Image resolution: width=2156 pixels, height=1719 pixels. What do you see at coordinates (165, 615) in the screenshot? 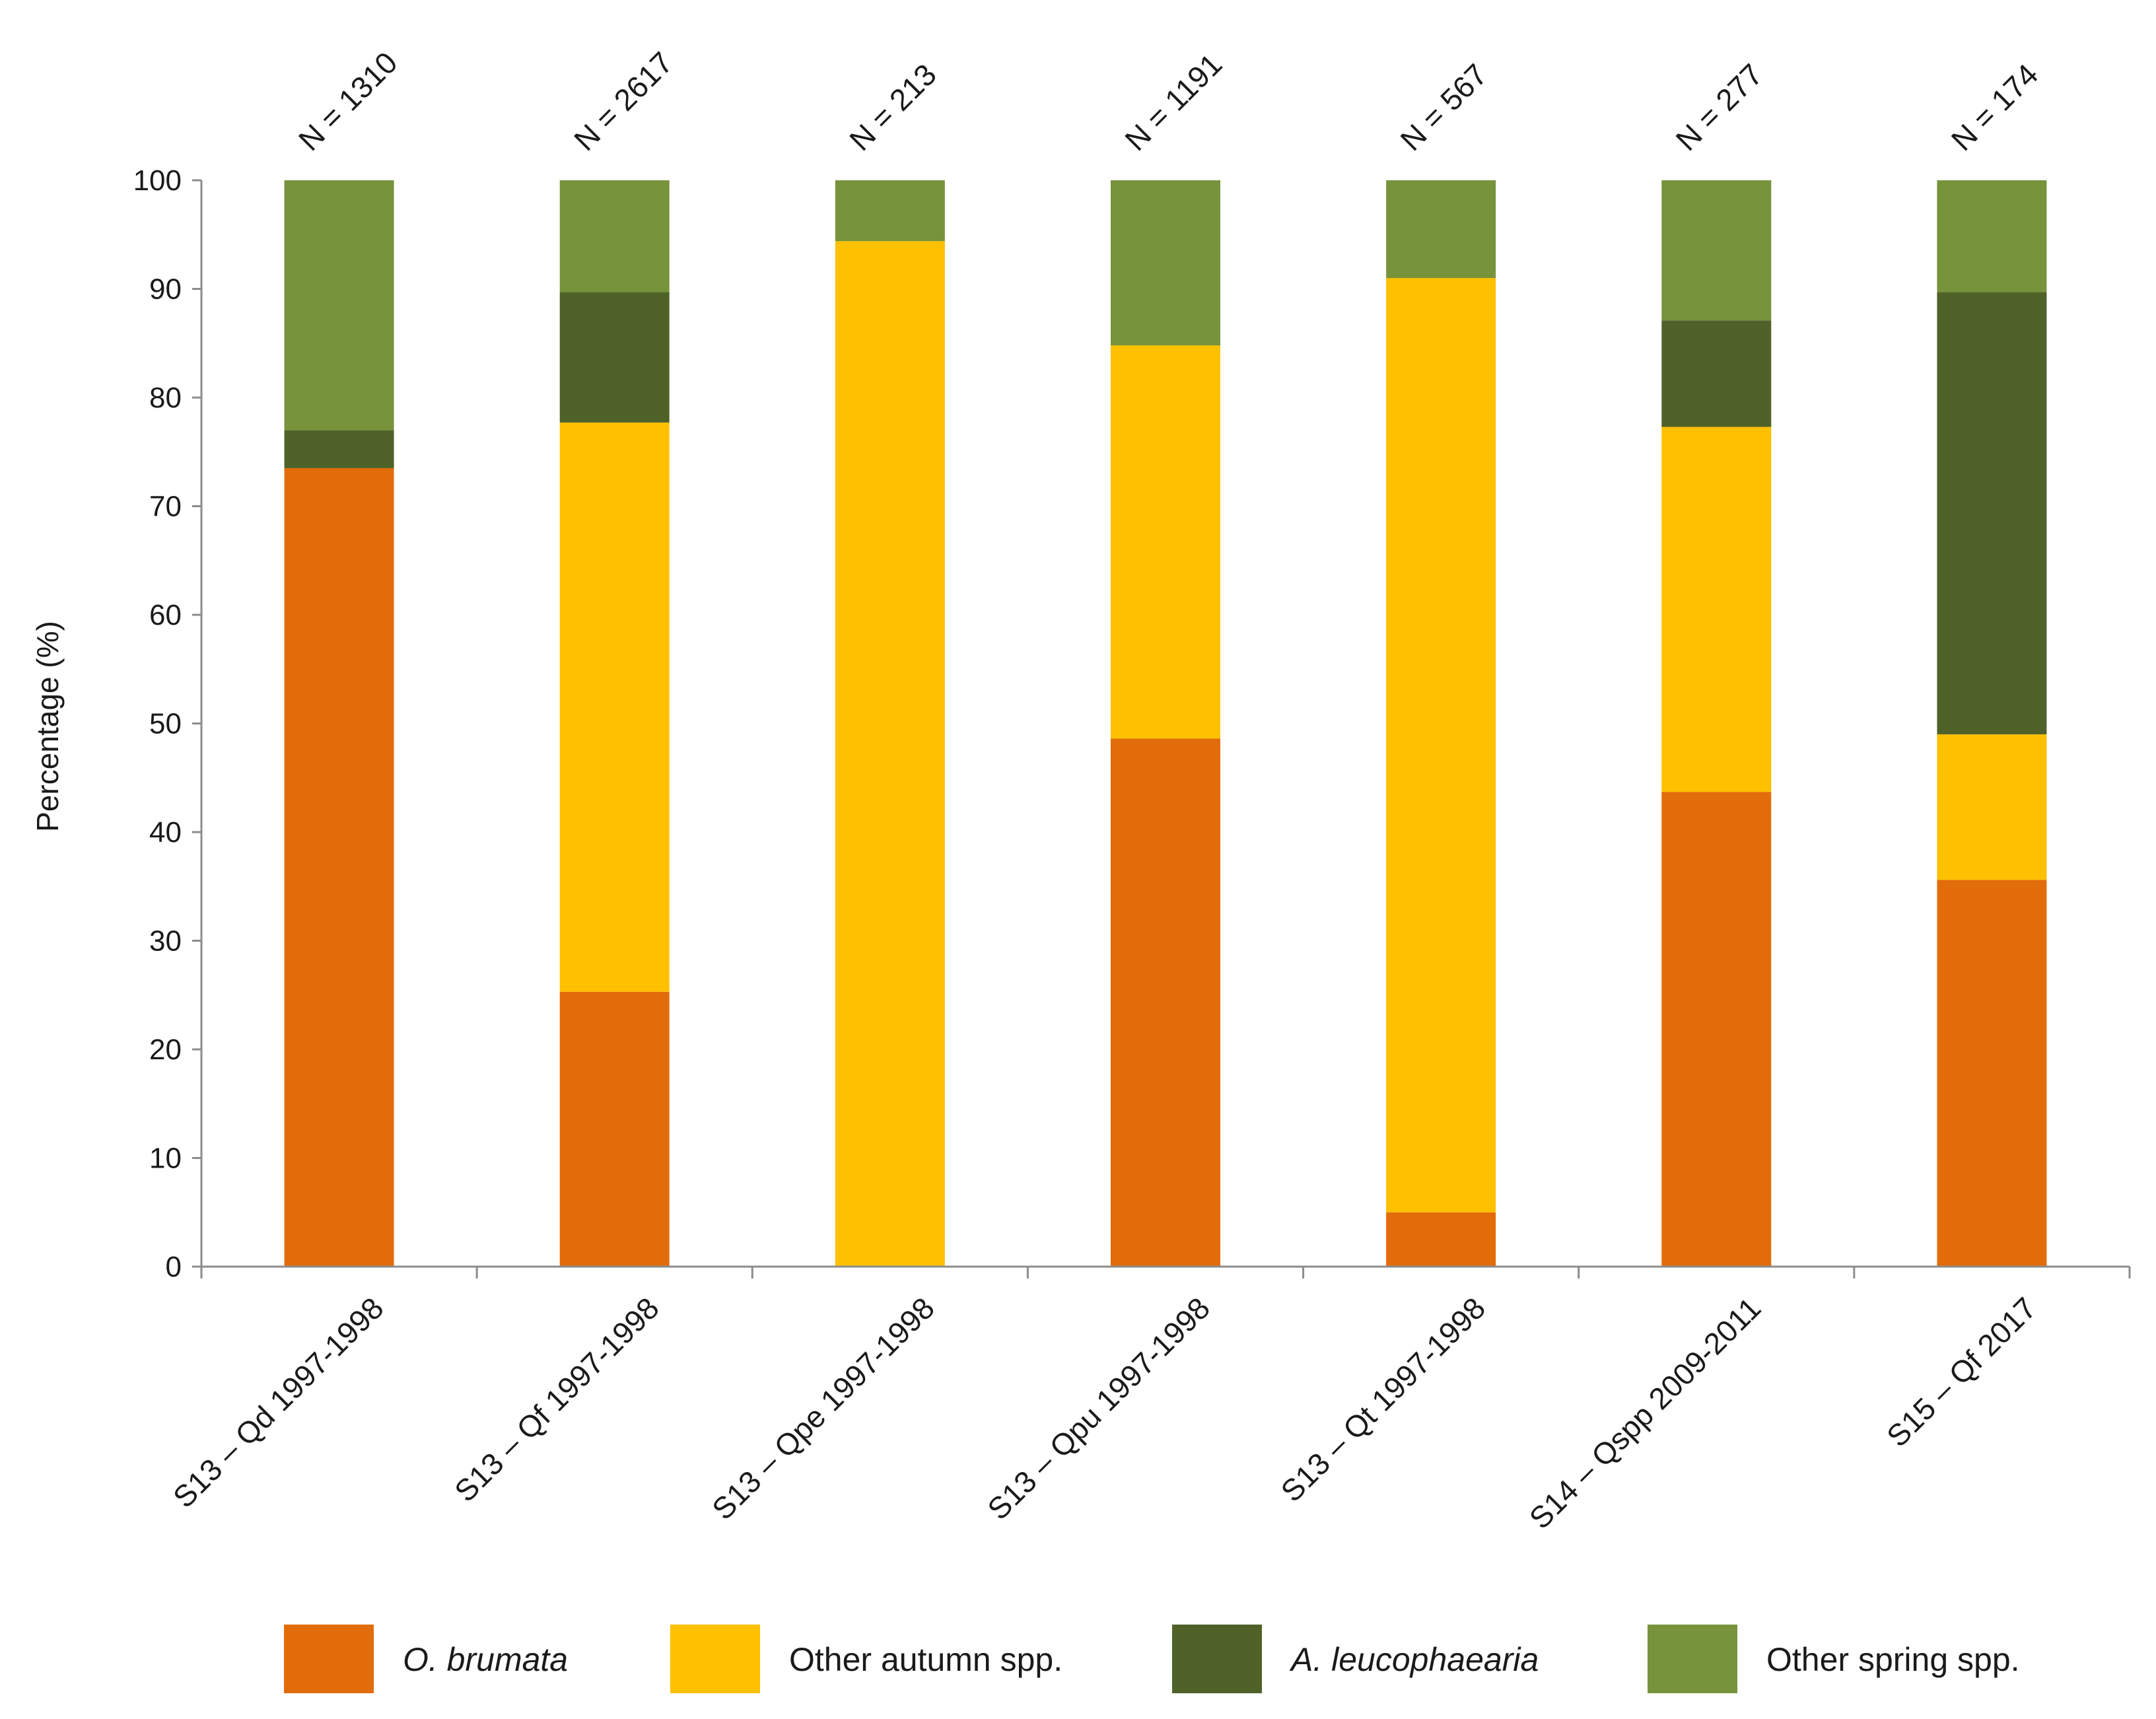
I see `y-tick-label: 60` at bounding box center [165, 615].